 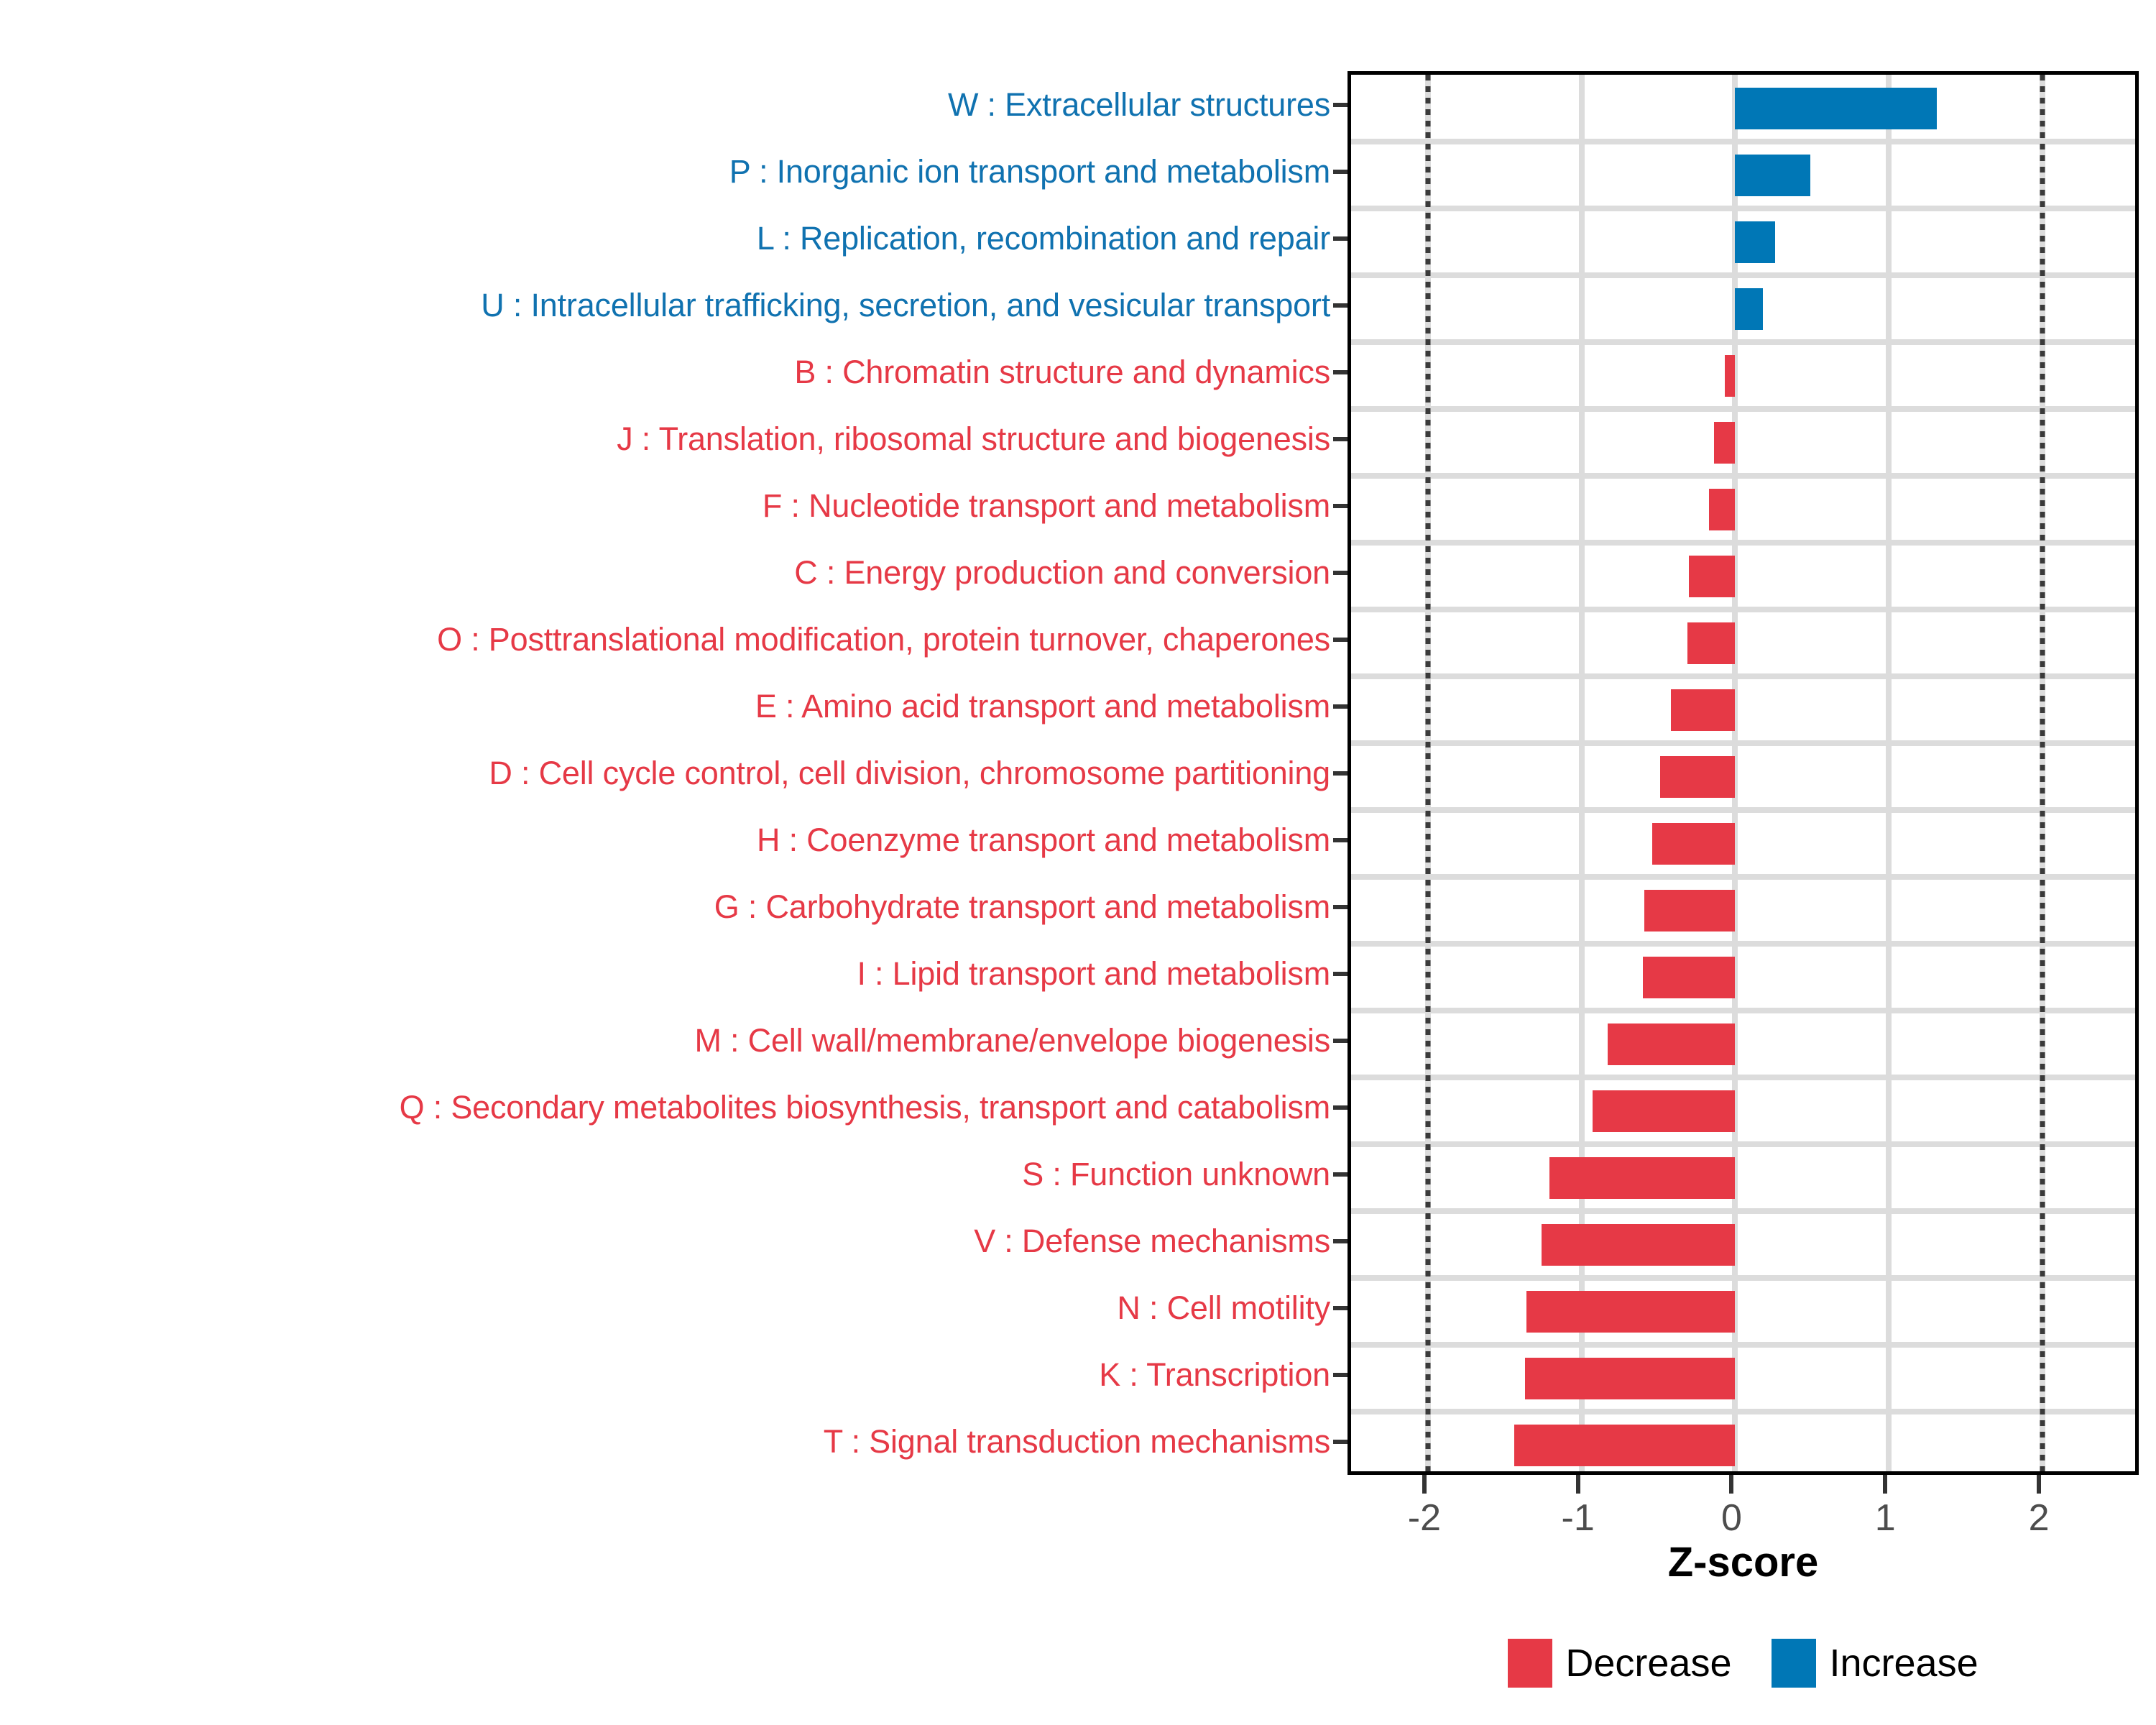 I want to click on y-axis-category-label: V : Defense mechanisms, so click(x=1152, y=1240).